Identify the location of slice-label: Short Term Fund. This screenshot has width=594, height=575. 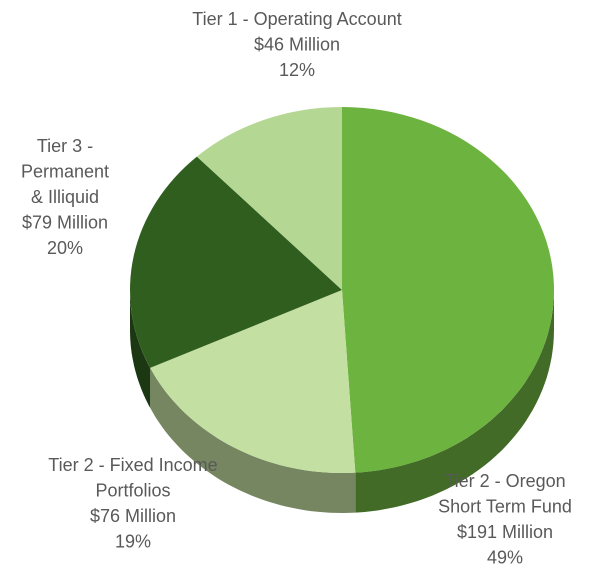
(505, 506).